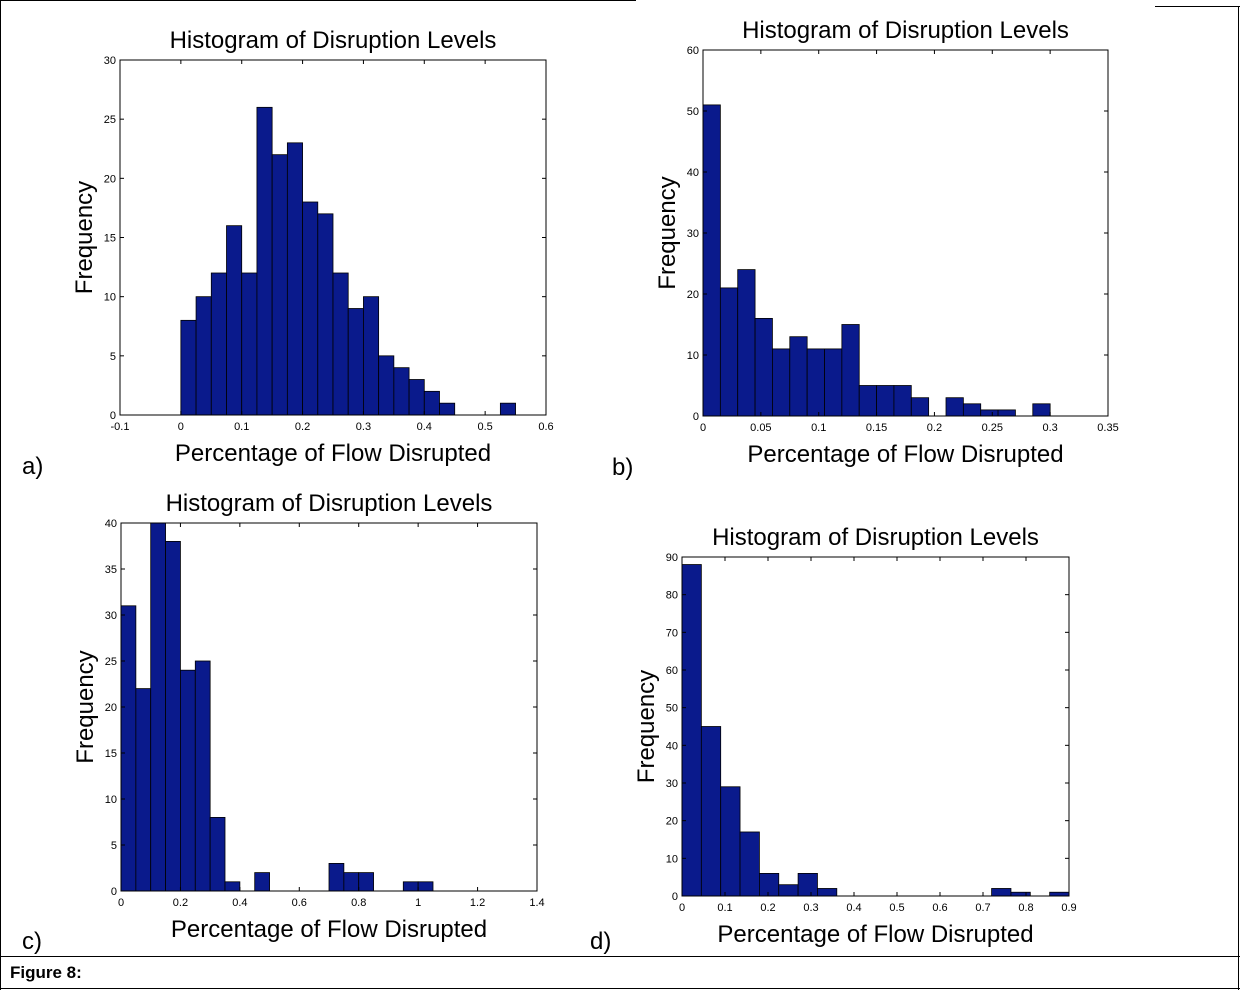  Describe the element at coordinates (623, 467) in the screenshot. I see `panel-letter-b: b)` at that location.